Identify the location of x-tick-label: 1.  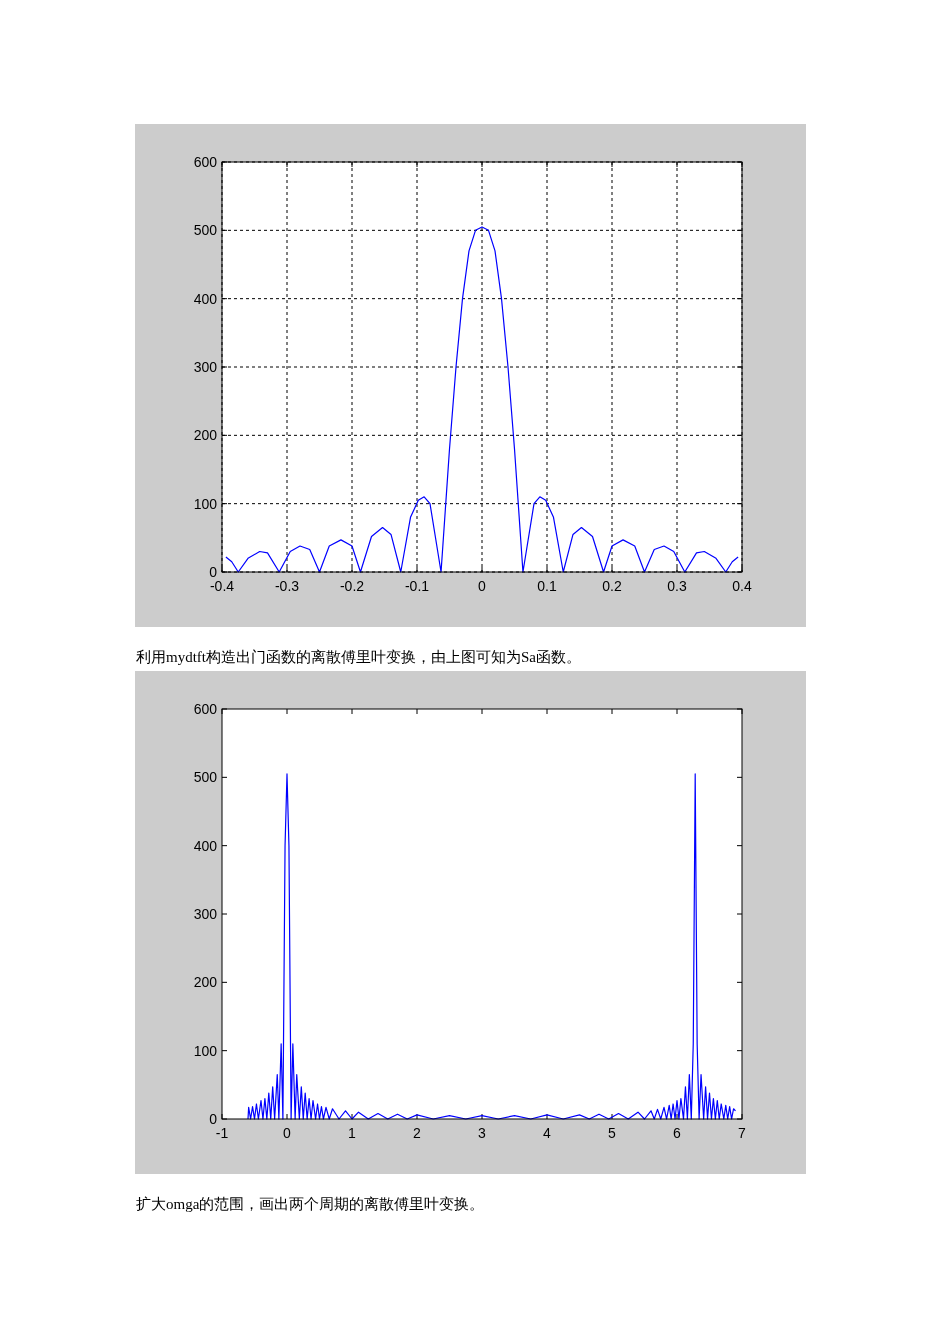
(352, 1133).